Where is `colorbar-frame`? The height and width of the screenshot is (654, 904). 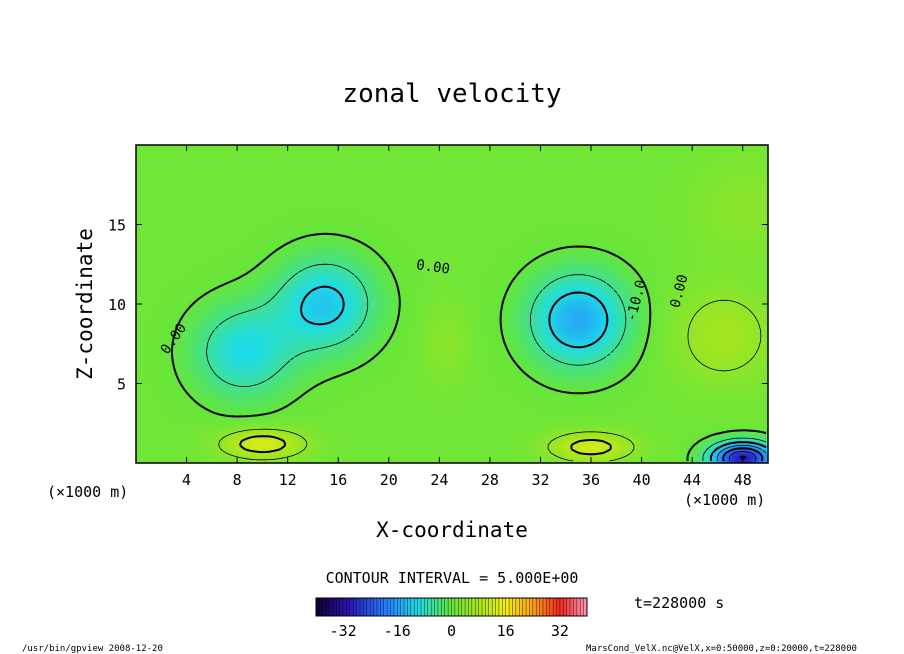 colorbar-frame is located at coordinates (451, 607).